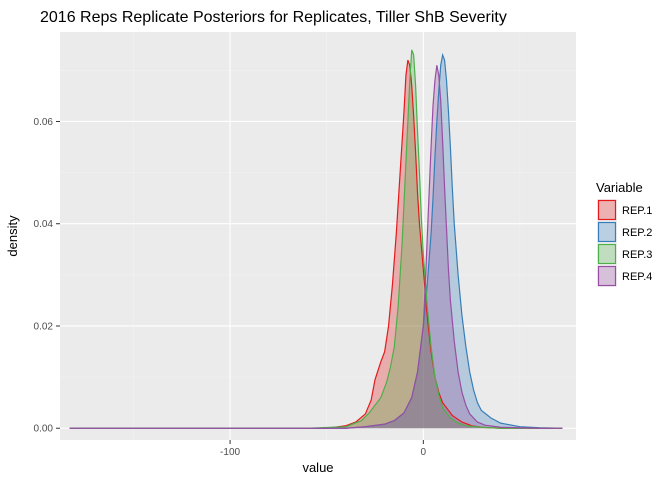 This screenshot has width=672, height=480. I want to click on y-tick-label: 0.00, so click(44, 429).